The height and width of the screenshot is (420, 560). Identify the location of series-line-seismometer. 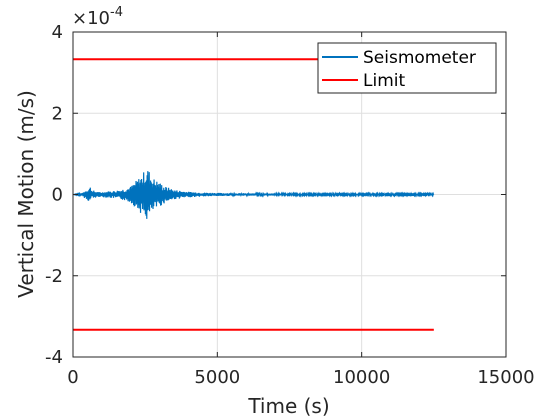
(253, 195).